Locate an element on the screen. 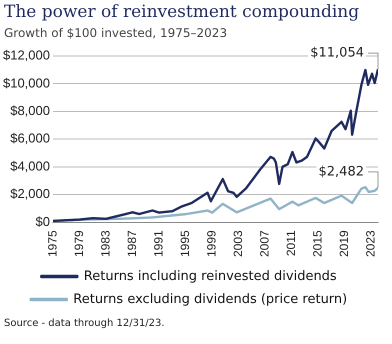 This screenshot has width=392, height=344. x-tick-label: 1983 is located at coordinates (105, 244).